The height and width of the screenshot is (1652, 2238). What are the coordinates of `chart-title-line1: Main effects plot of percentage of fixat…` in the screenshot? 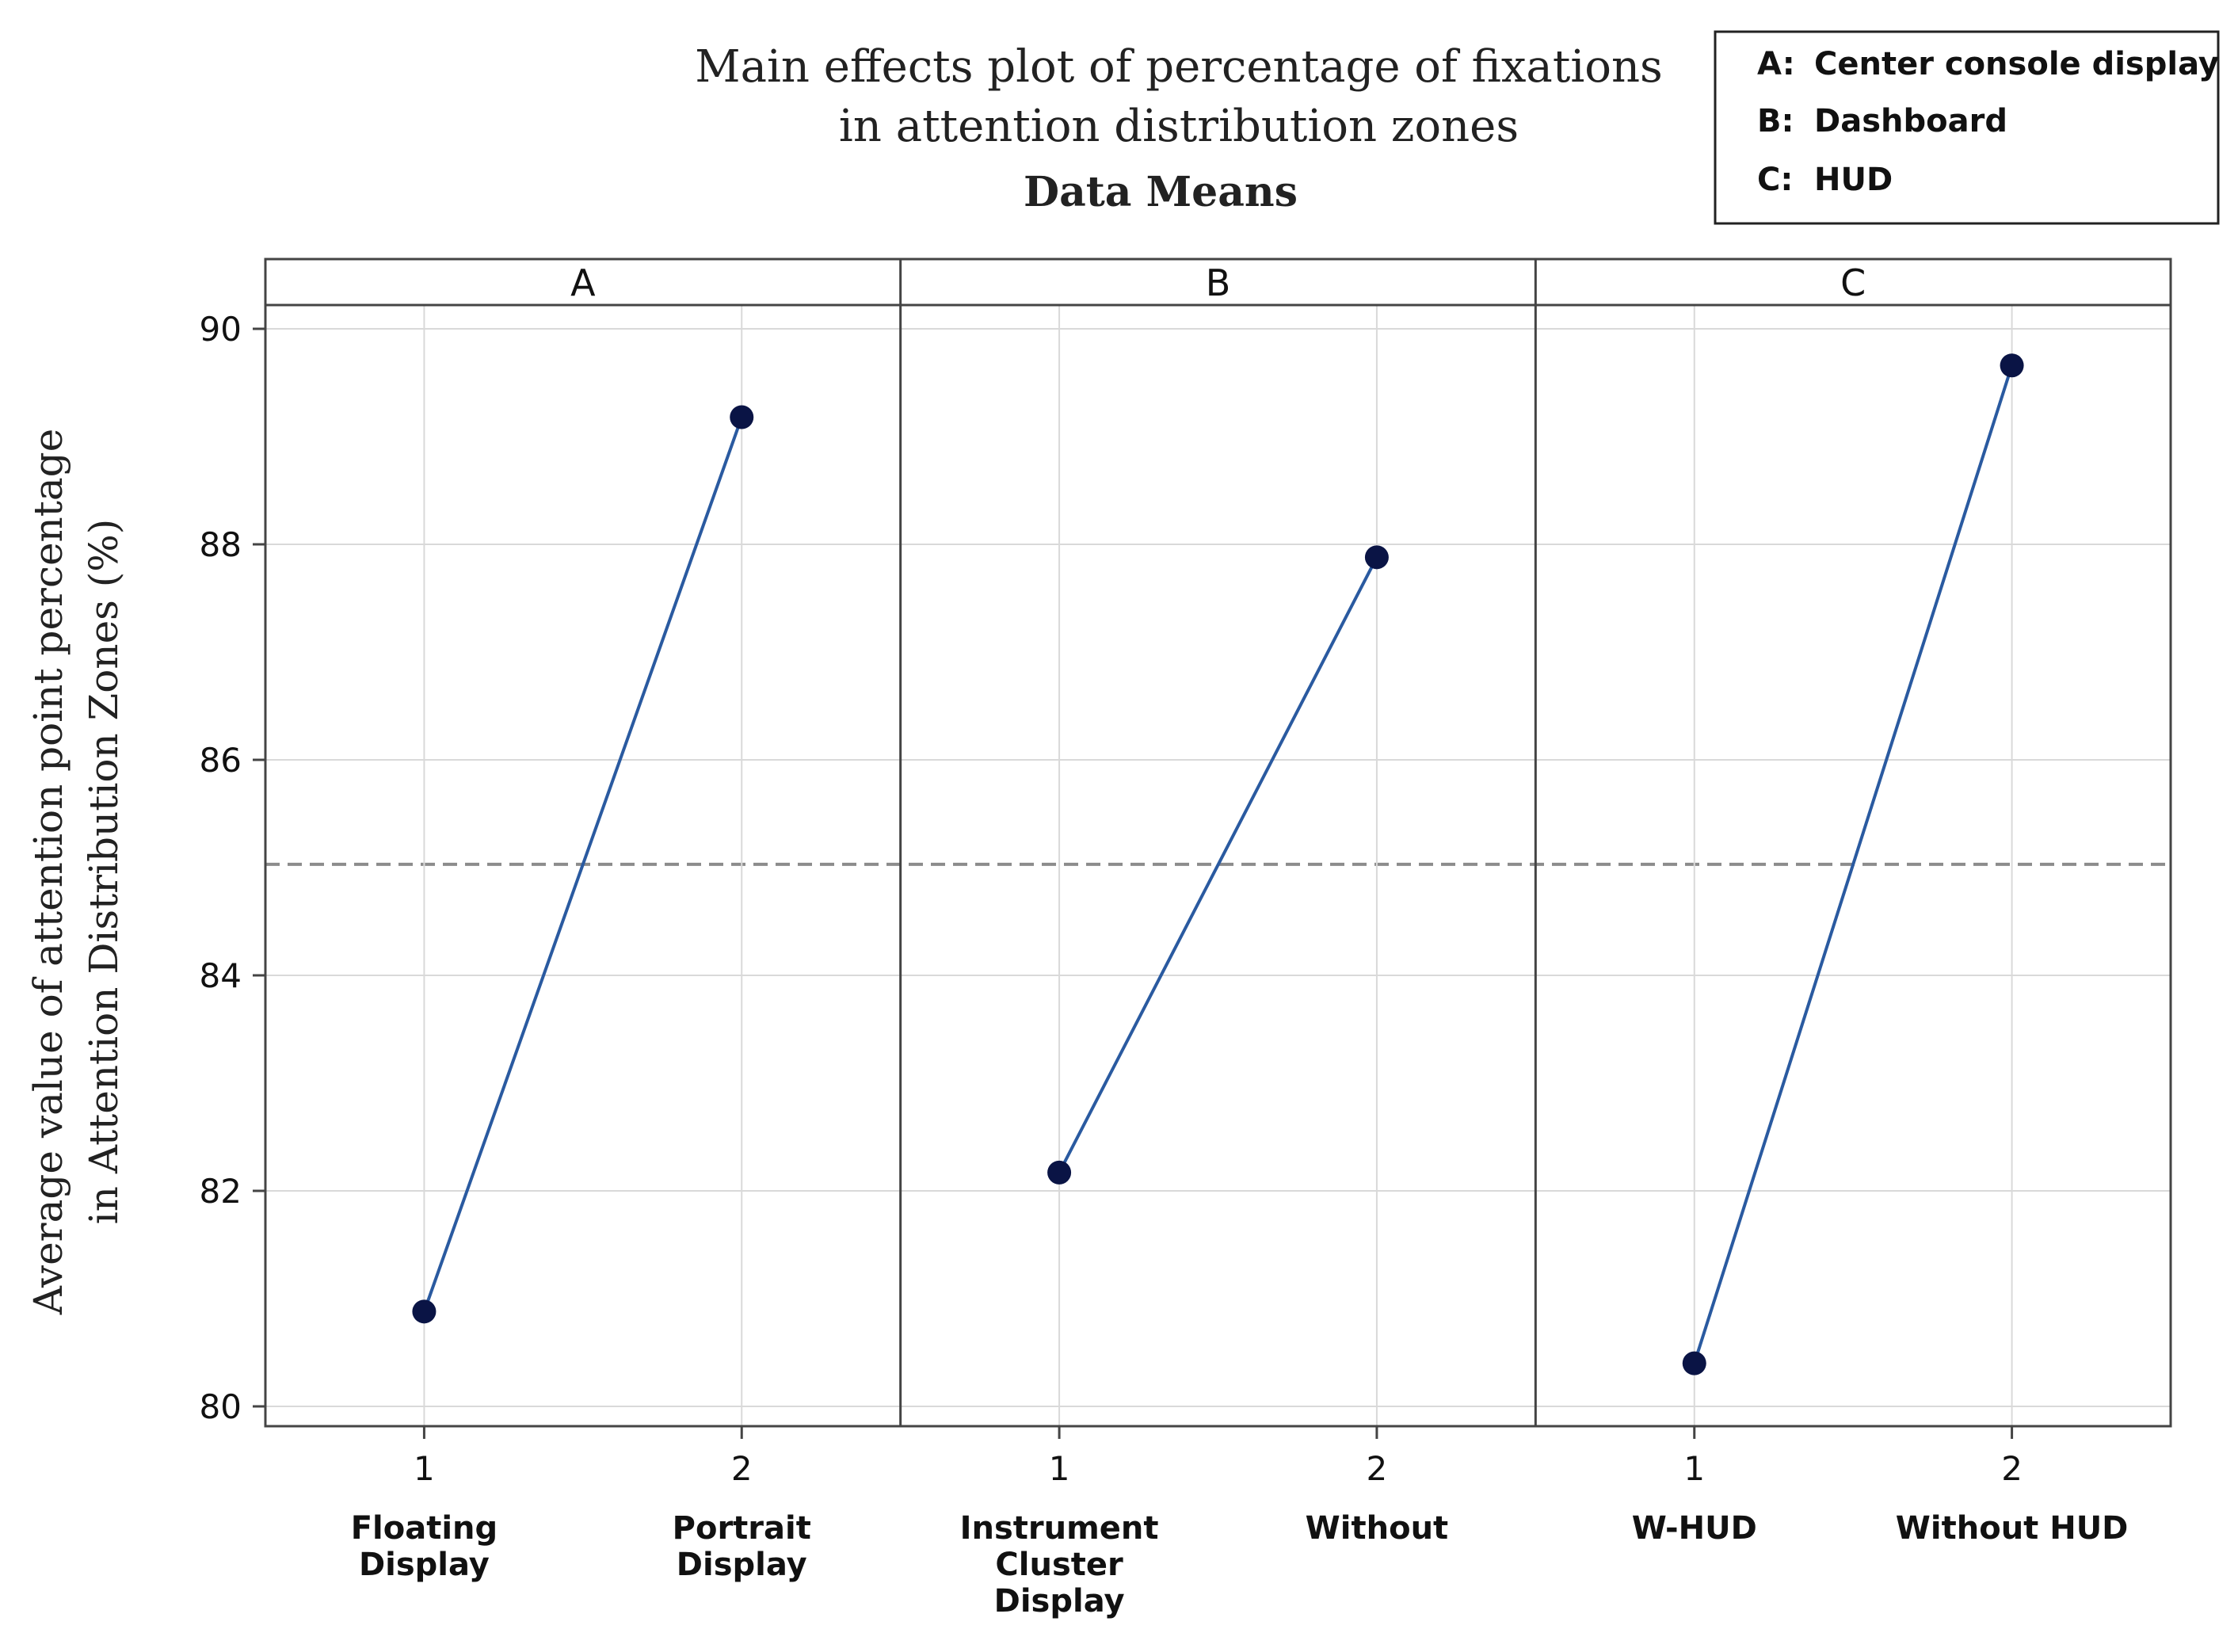 It's located at (1179, 67).